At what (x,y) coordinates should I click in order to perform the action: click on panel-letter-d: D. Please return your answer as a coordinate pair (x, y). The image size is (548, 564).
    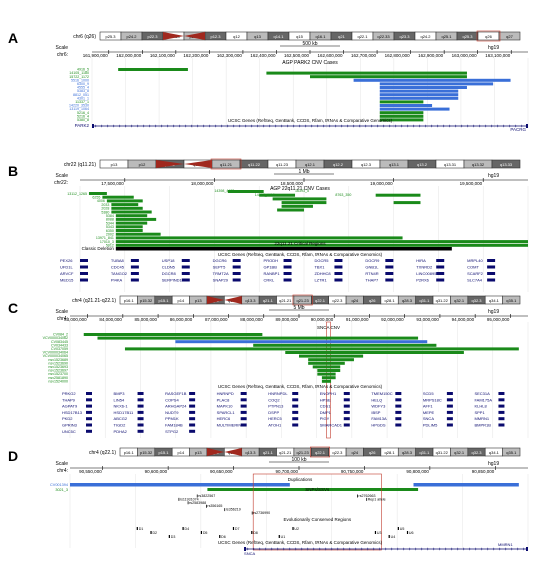
    Looking at the image, I should click on (13, 456).